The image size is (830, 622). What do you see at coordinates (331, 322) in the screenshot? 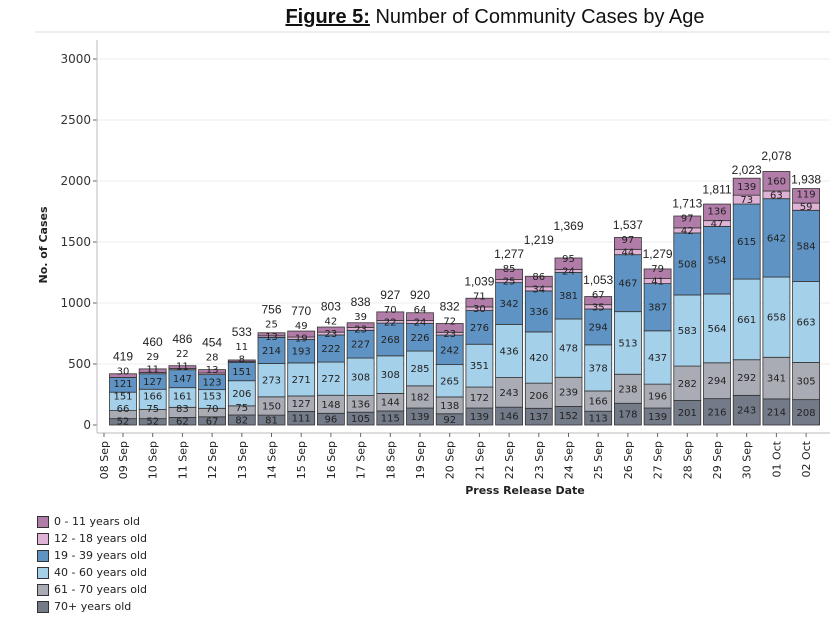
I see `data-label: 42` at bounding box center [331, 322].